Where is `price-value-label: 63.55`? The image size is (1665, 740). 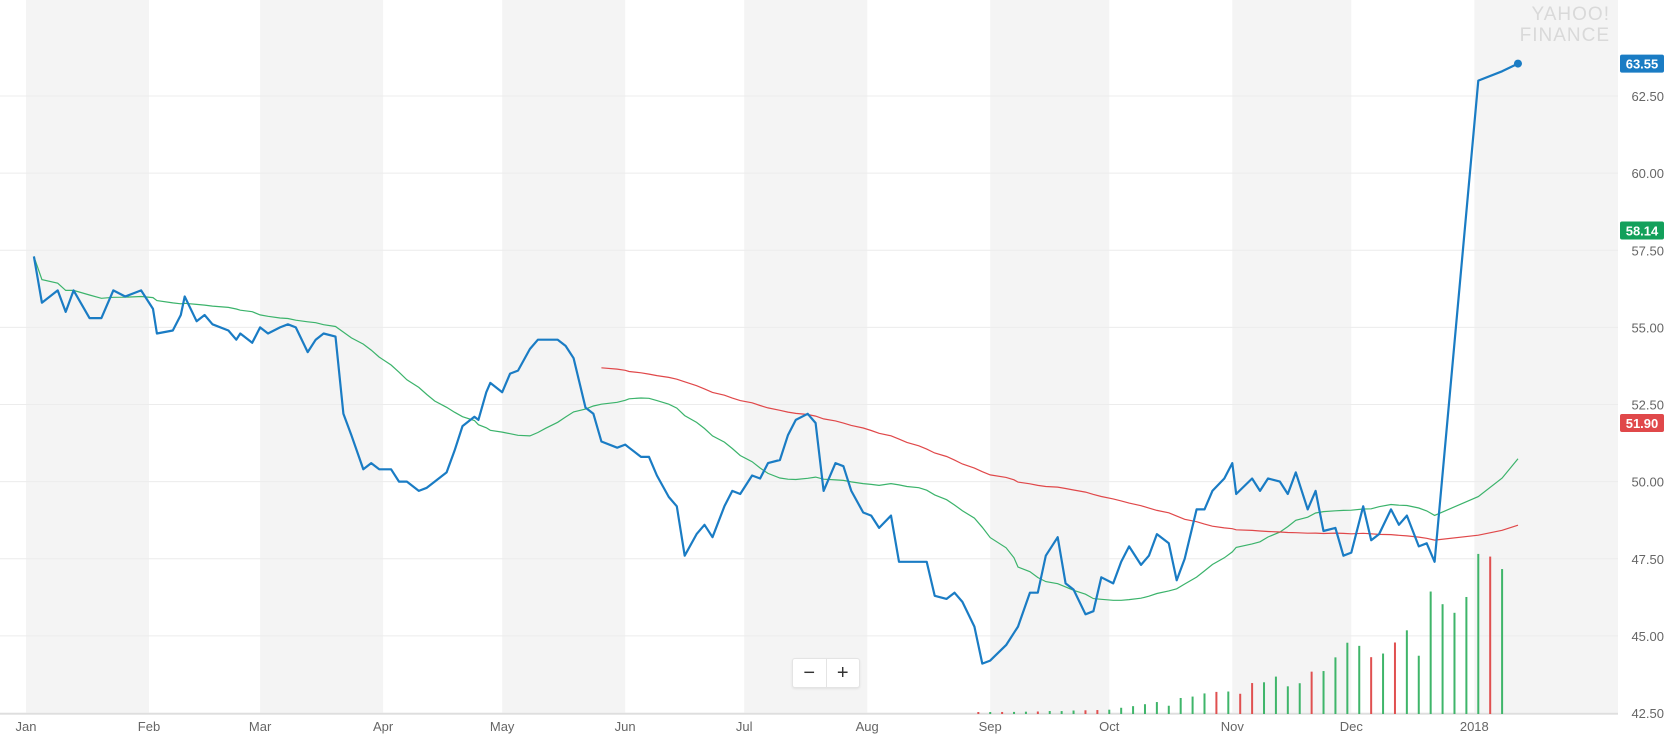 price-value-label: 63.55 is located at coordinates (1642, 63).